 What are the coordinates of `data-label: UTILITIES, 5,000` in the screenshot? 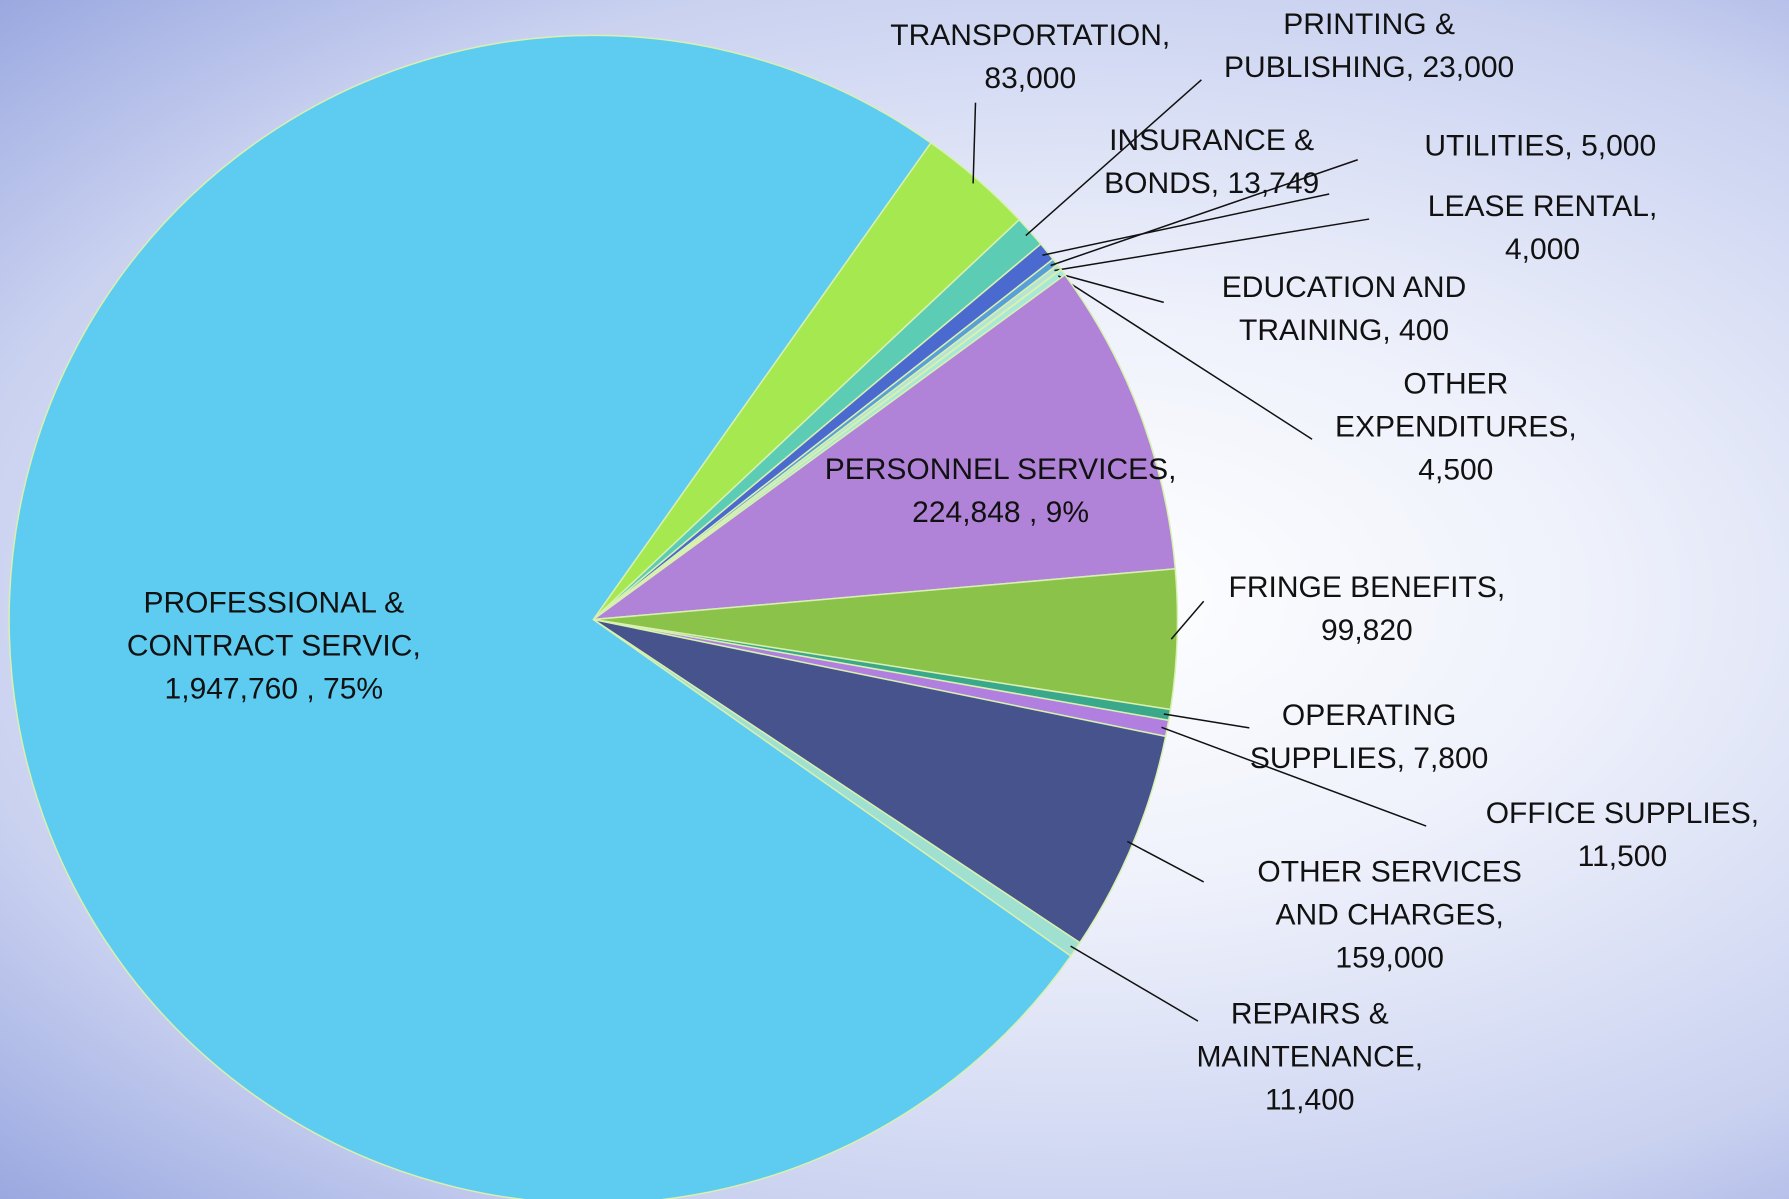 It's located at (1540, 146).